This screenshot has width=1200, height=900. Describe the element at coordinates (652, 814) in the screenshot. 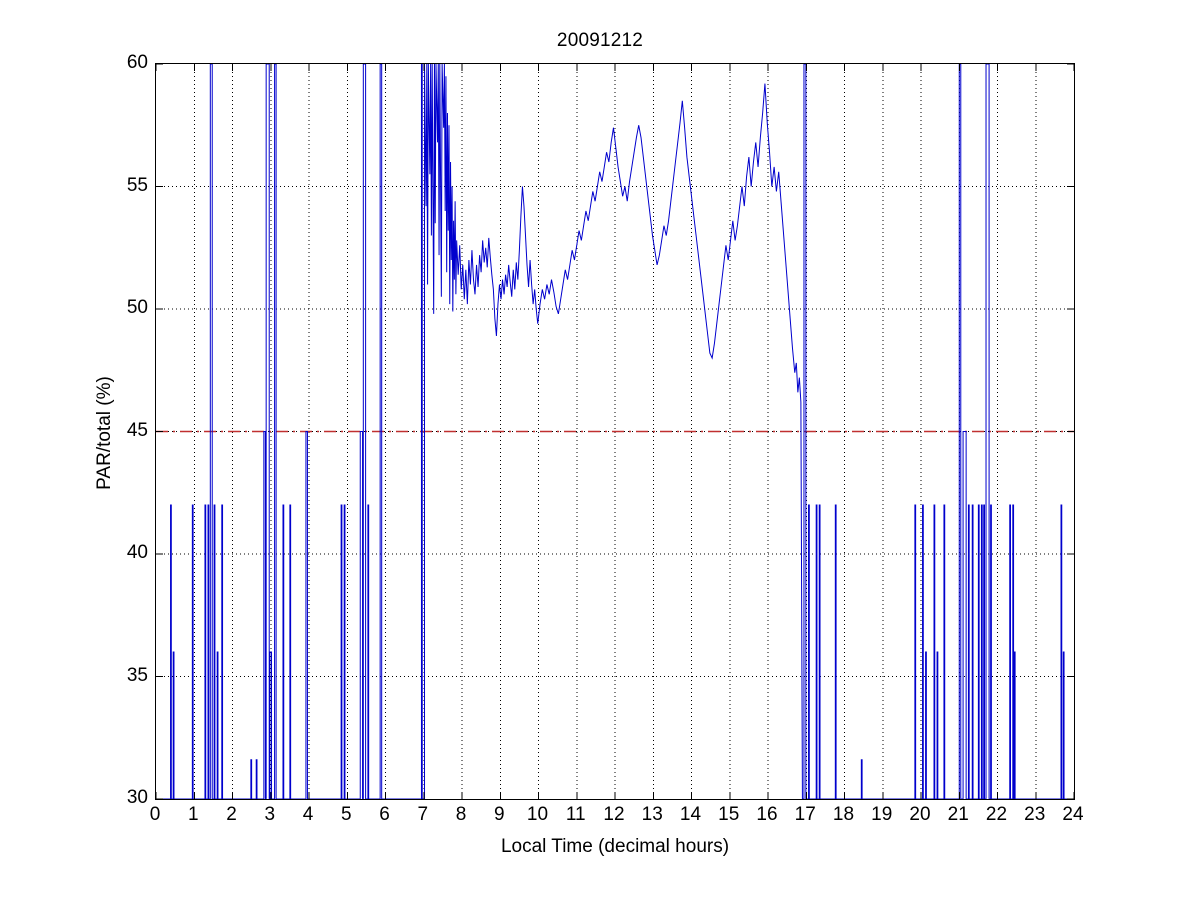

I see `x-tick-label: 13` at that location.